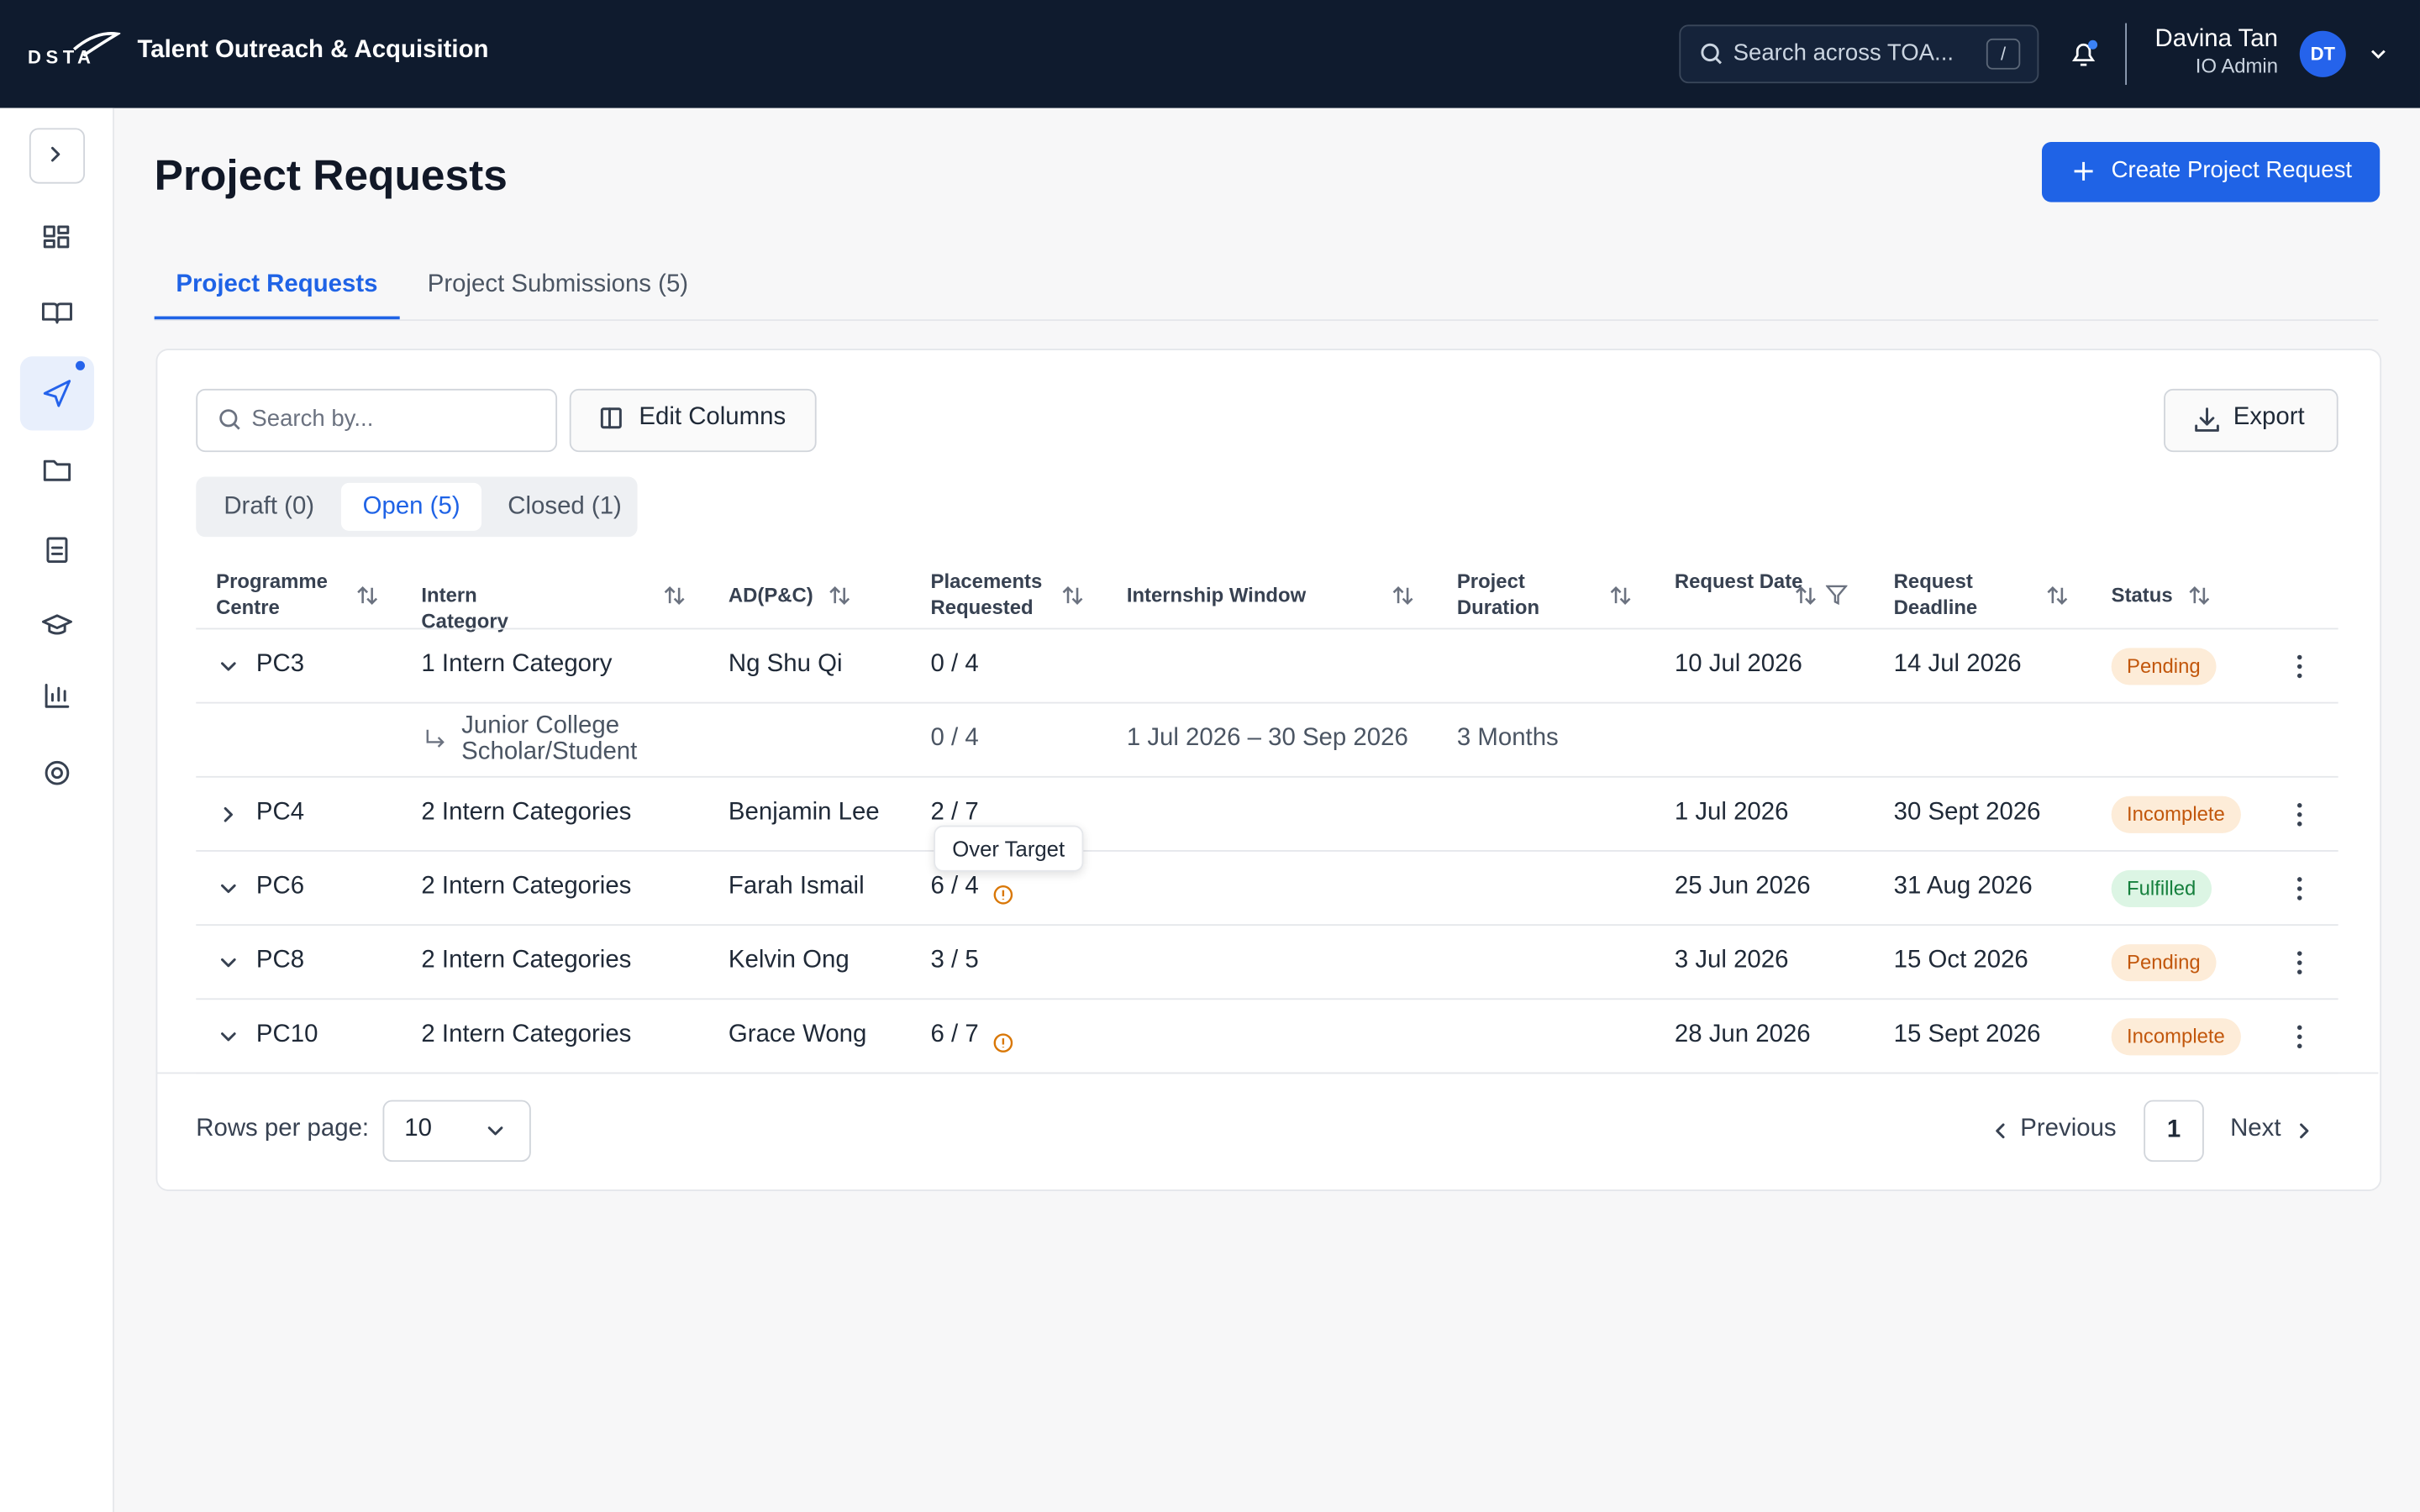 This screenshot has height=1512, width=2420. I want to click on cell: PC3, so click(280, 664).